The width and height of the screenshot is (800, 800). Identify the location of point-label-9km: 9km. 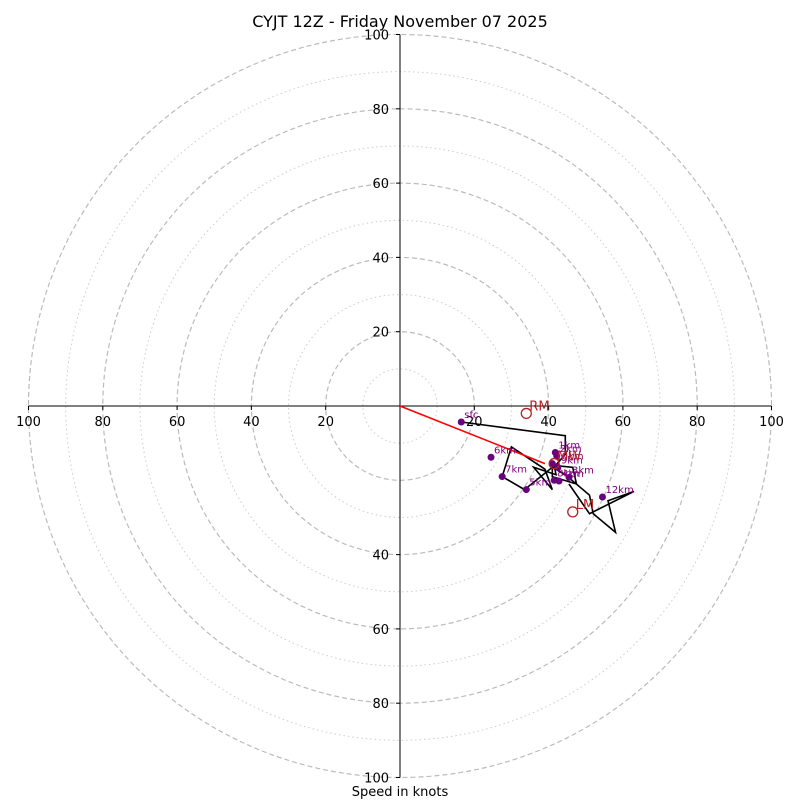
(572, 460).